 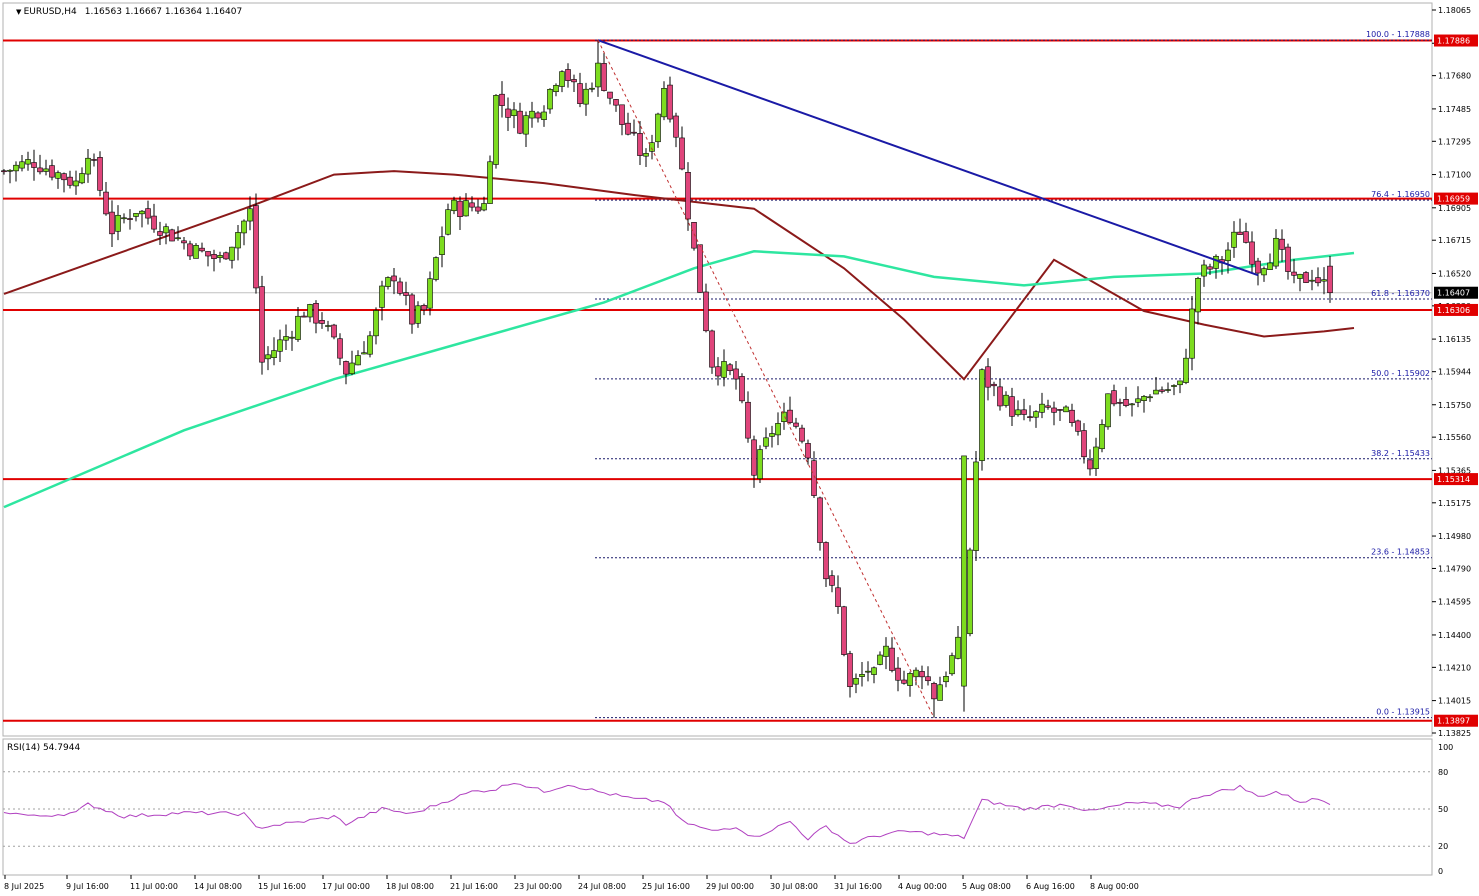 What do you see at coordinates (1454, 536) in the screenshot?
I see `price-tick-label: 1.14980` at bounding box center [1454, 536].